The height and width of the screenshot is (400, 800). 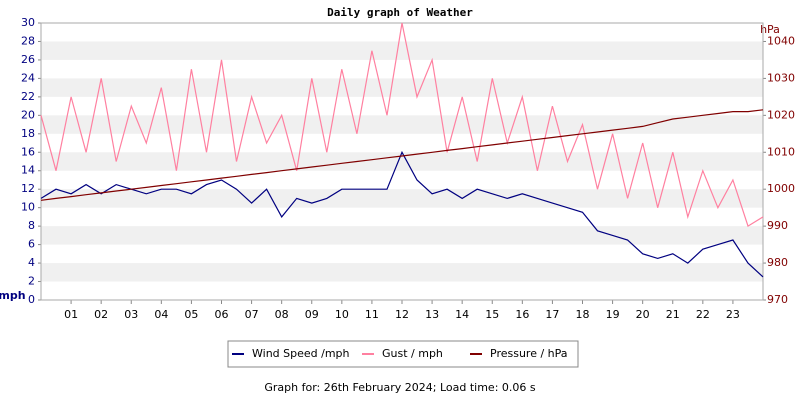 I want to click on x-tick-label: 21, so click(x=673, y=314).